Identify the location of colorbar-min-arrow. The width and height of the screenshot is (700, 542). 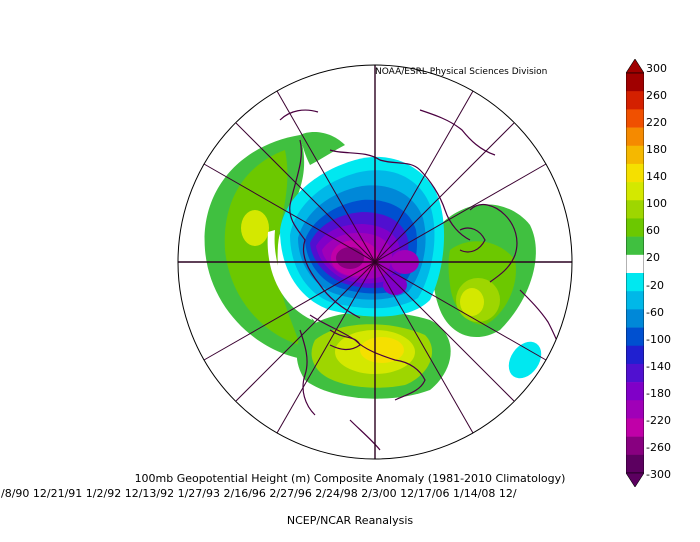
(635, 479).